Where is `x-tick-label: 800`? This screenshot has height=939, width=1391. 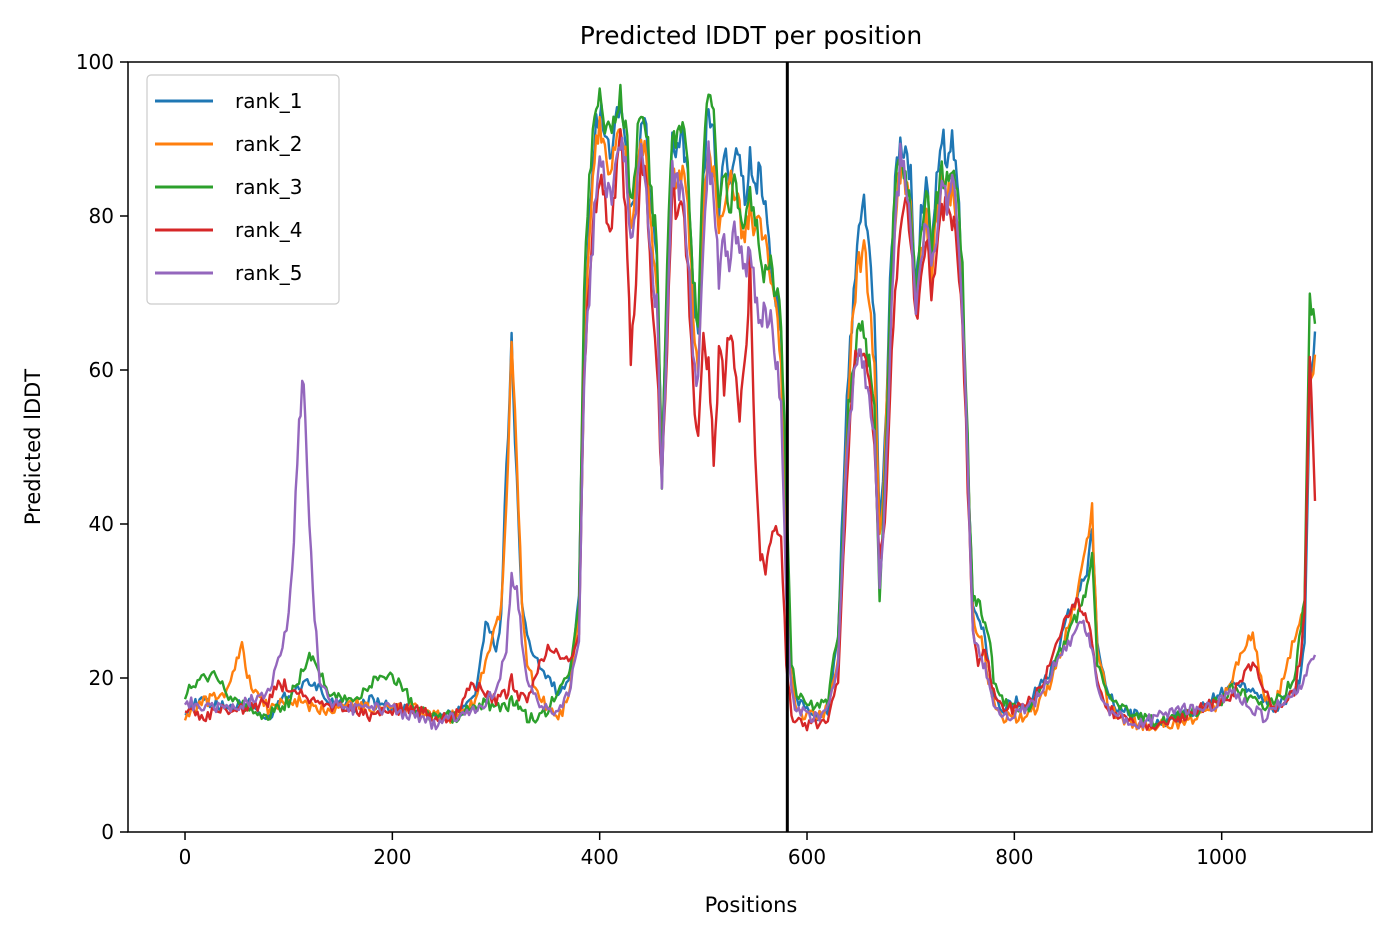 x-tick-label: 800 is located at coordinates (1014, 857).